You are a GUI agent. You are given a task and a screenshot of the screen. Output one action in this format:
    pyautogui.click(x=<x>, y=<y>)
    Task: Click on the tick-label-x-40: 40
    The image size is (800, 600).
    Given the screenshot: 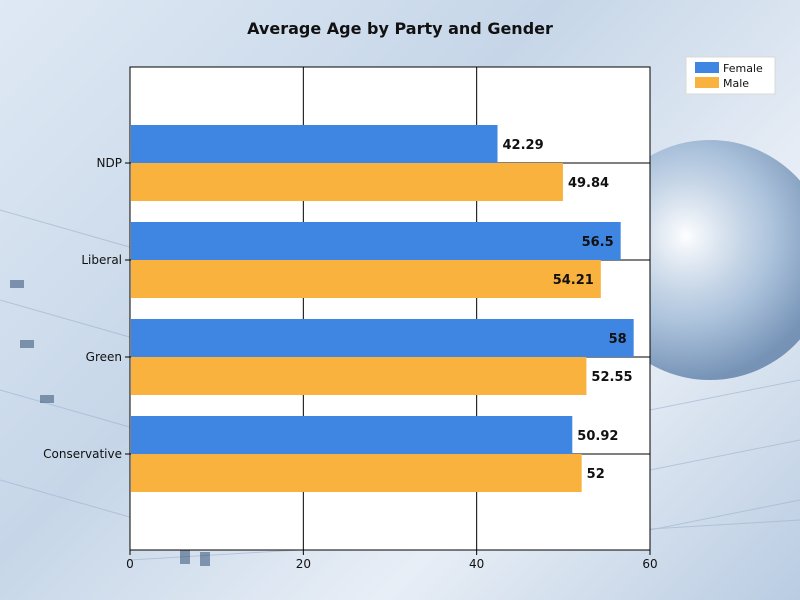 What is the action you would take?
    pyautogui.click(x=476, y=564)
    